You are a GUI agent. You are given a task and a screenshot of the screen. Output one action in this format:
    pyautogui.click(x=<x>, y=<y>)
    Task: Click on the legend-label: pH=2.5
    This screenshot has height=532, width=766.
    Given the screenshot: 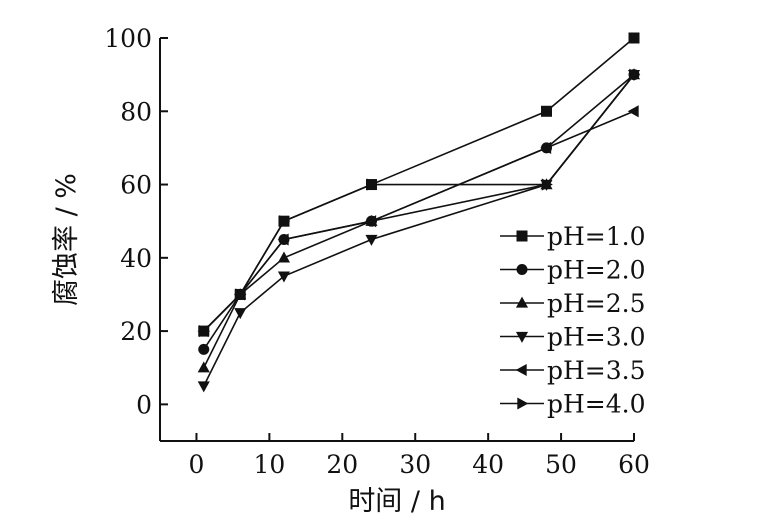 What is the action you would take?
    pyautogui.click(x=596, y=303)
    